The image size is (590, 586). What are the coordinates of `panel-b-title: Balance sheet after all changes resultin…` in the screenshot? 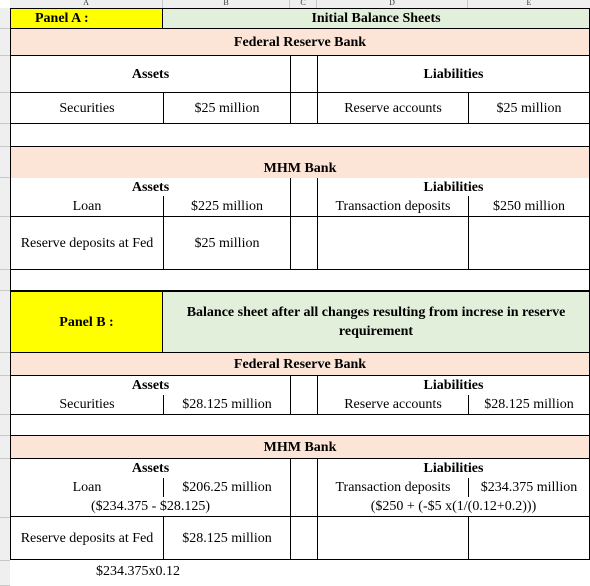 It's located at (376, 322).